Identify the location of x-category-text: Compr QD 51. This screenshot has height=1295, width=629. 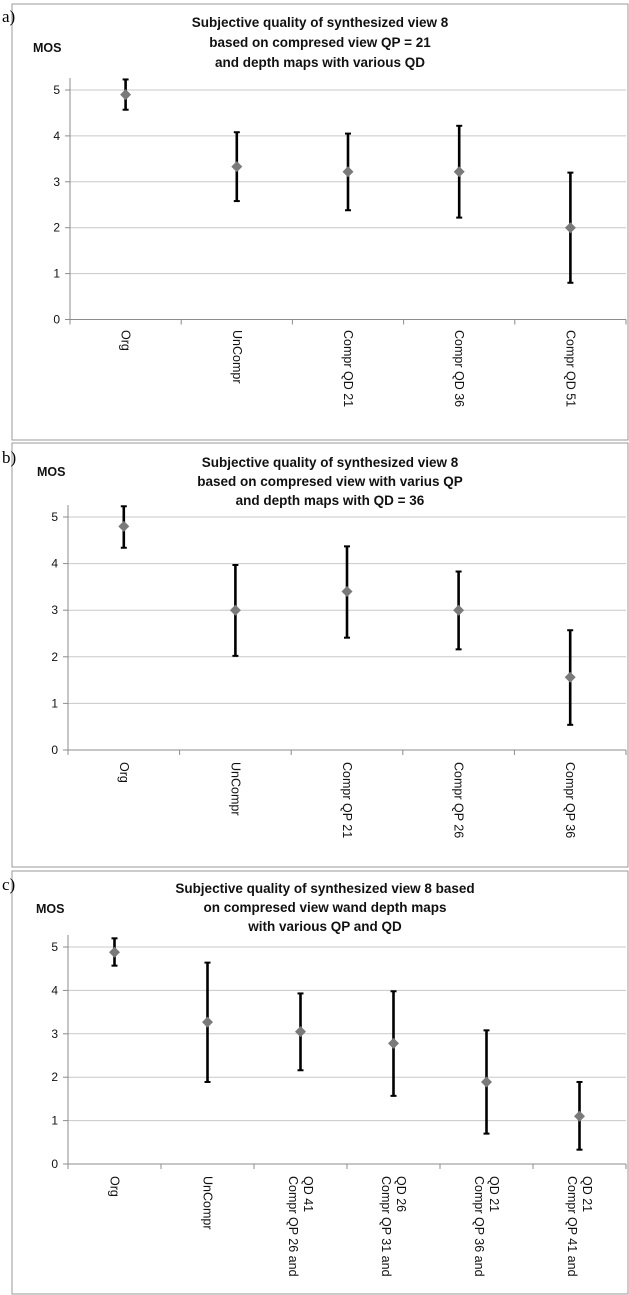
(570, 368).